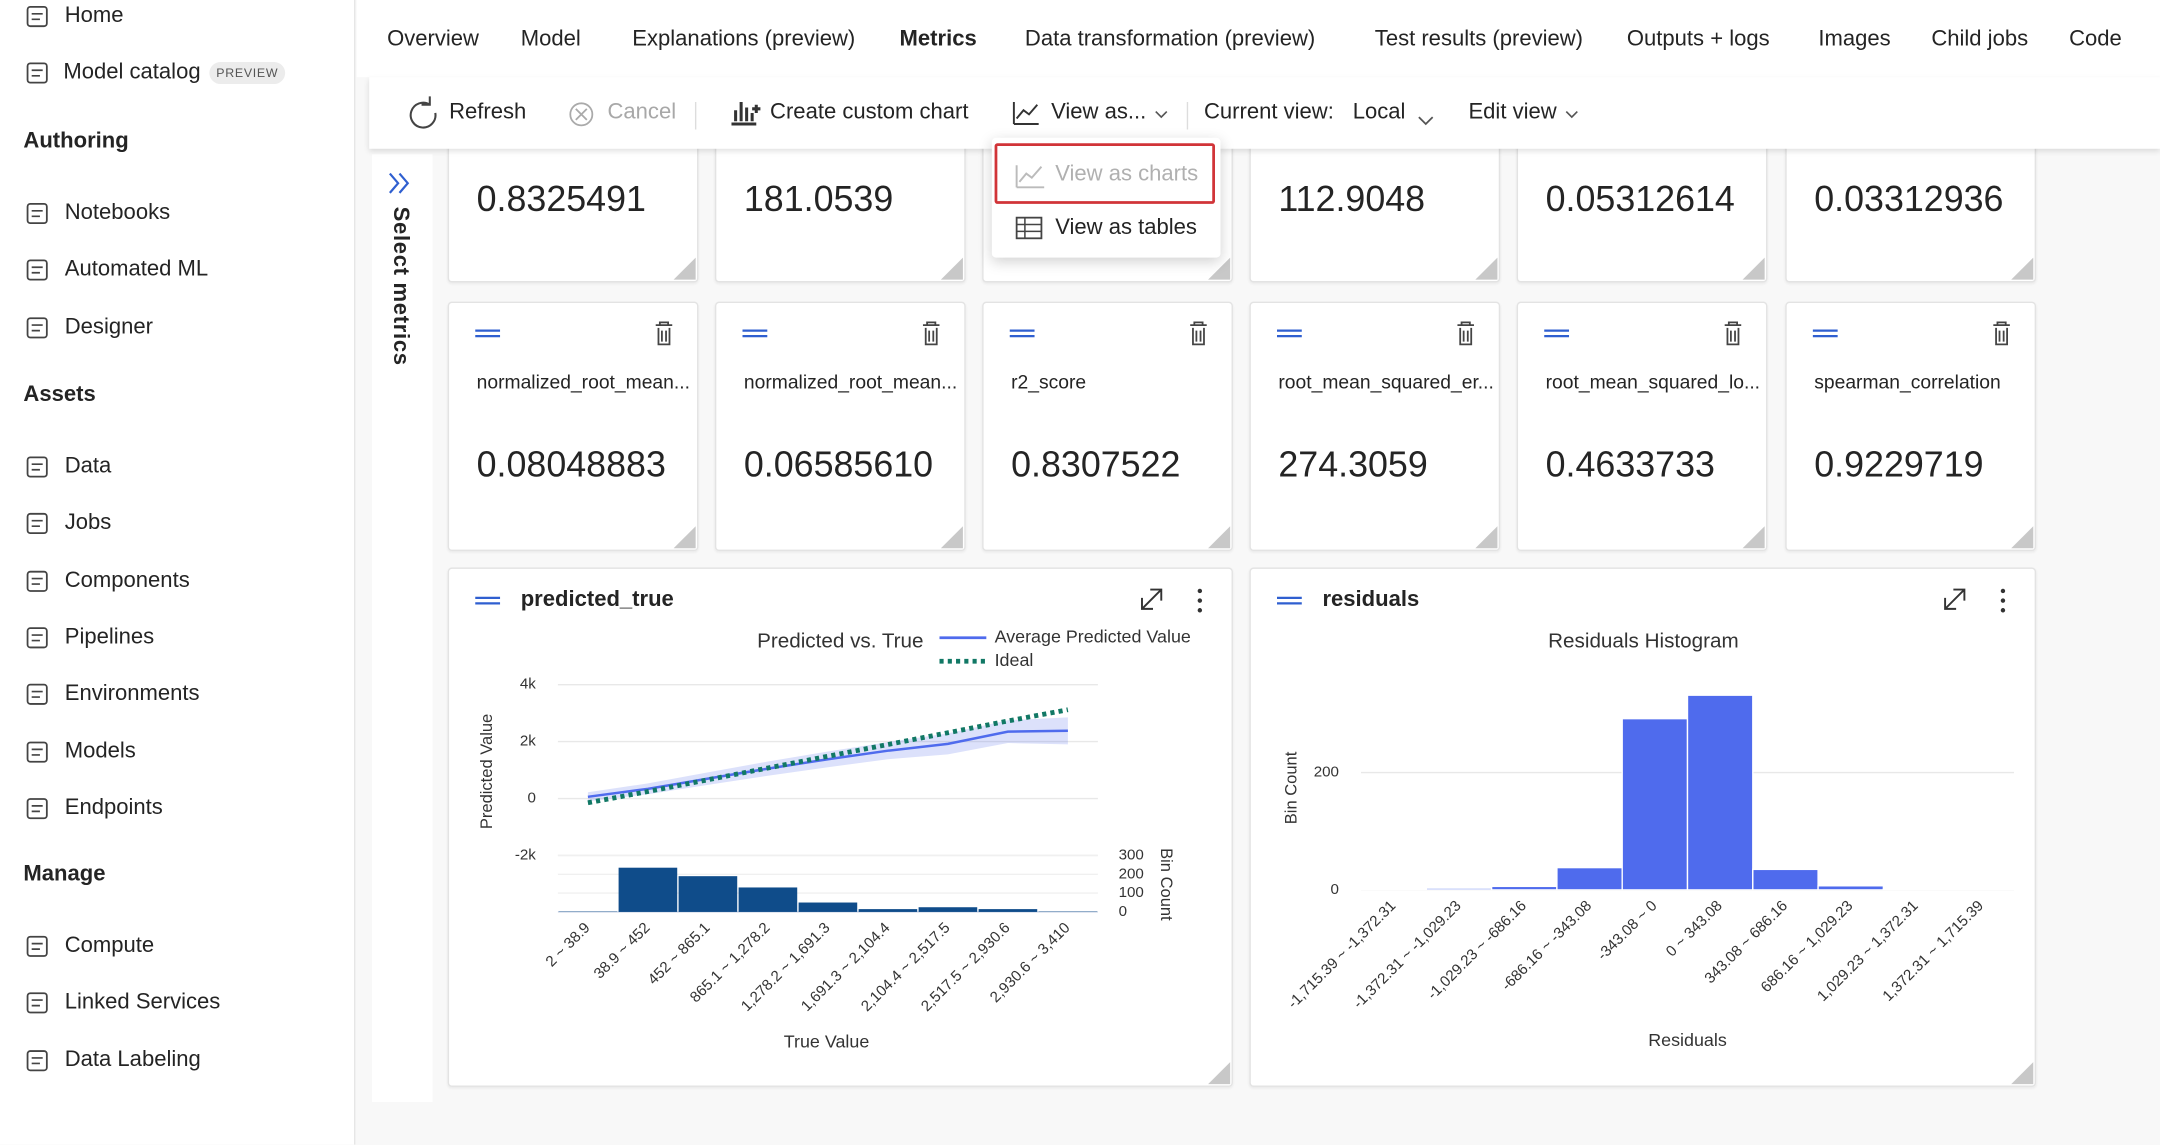  Describe the element at coordinates (1479, 39) in the screenshot. I see `tab: Test results (preview)` at that location.